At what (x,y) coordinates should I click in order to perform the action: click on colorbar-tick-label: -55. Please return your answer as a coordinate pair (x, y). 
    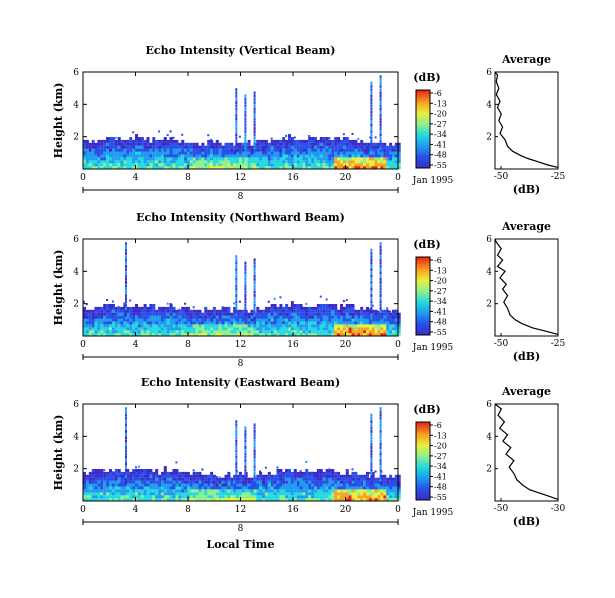
    Looking at the image, I should click on (440, 165).